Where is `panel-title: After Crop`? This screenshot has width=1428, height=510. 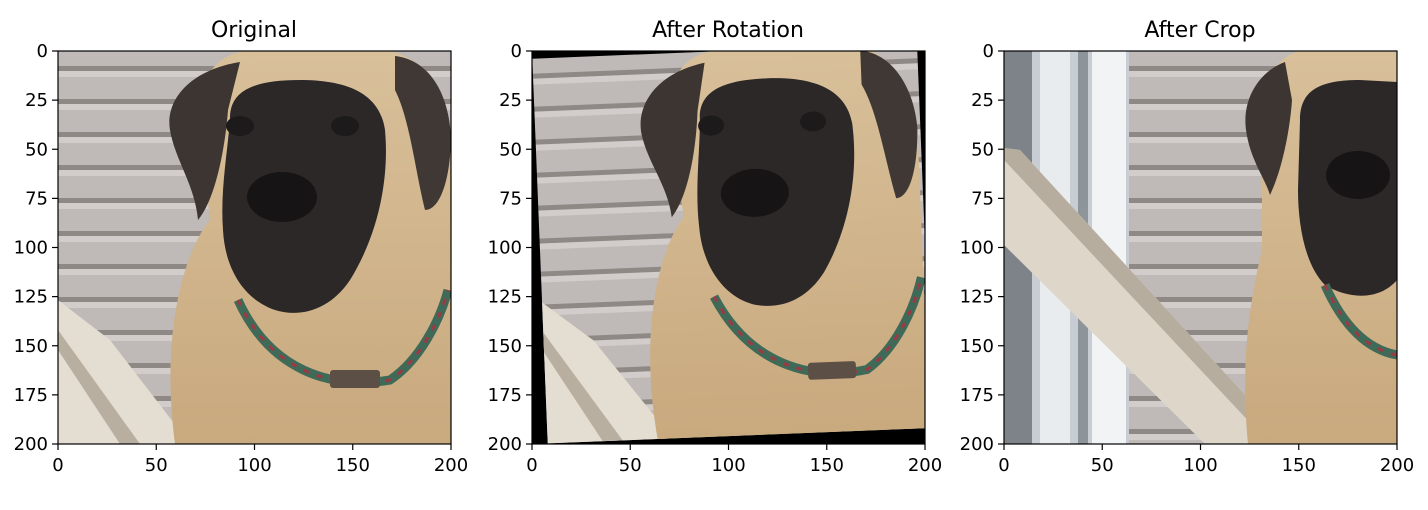
panel-title: After Crop is located at coordinates (1199, 30).